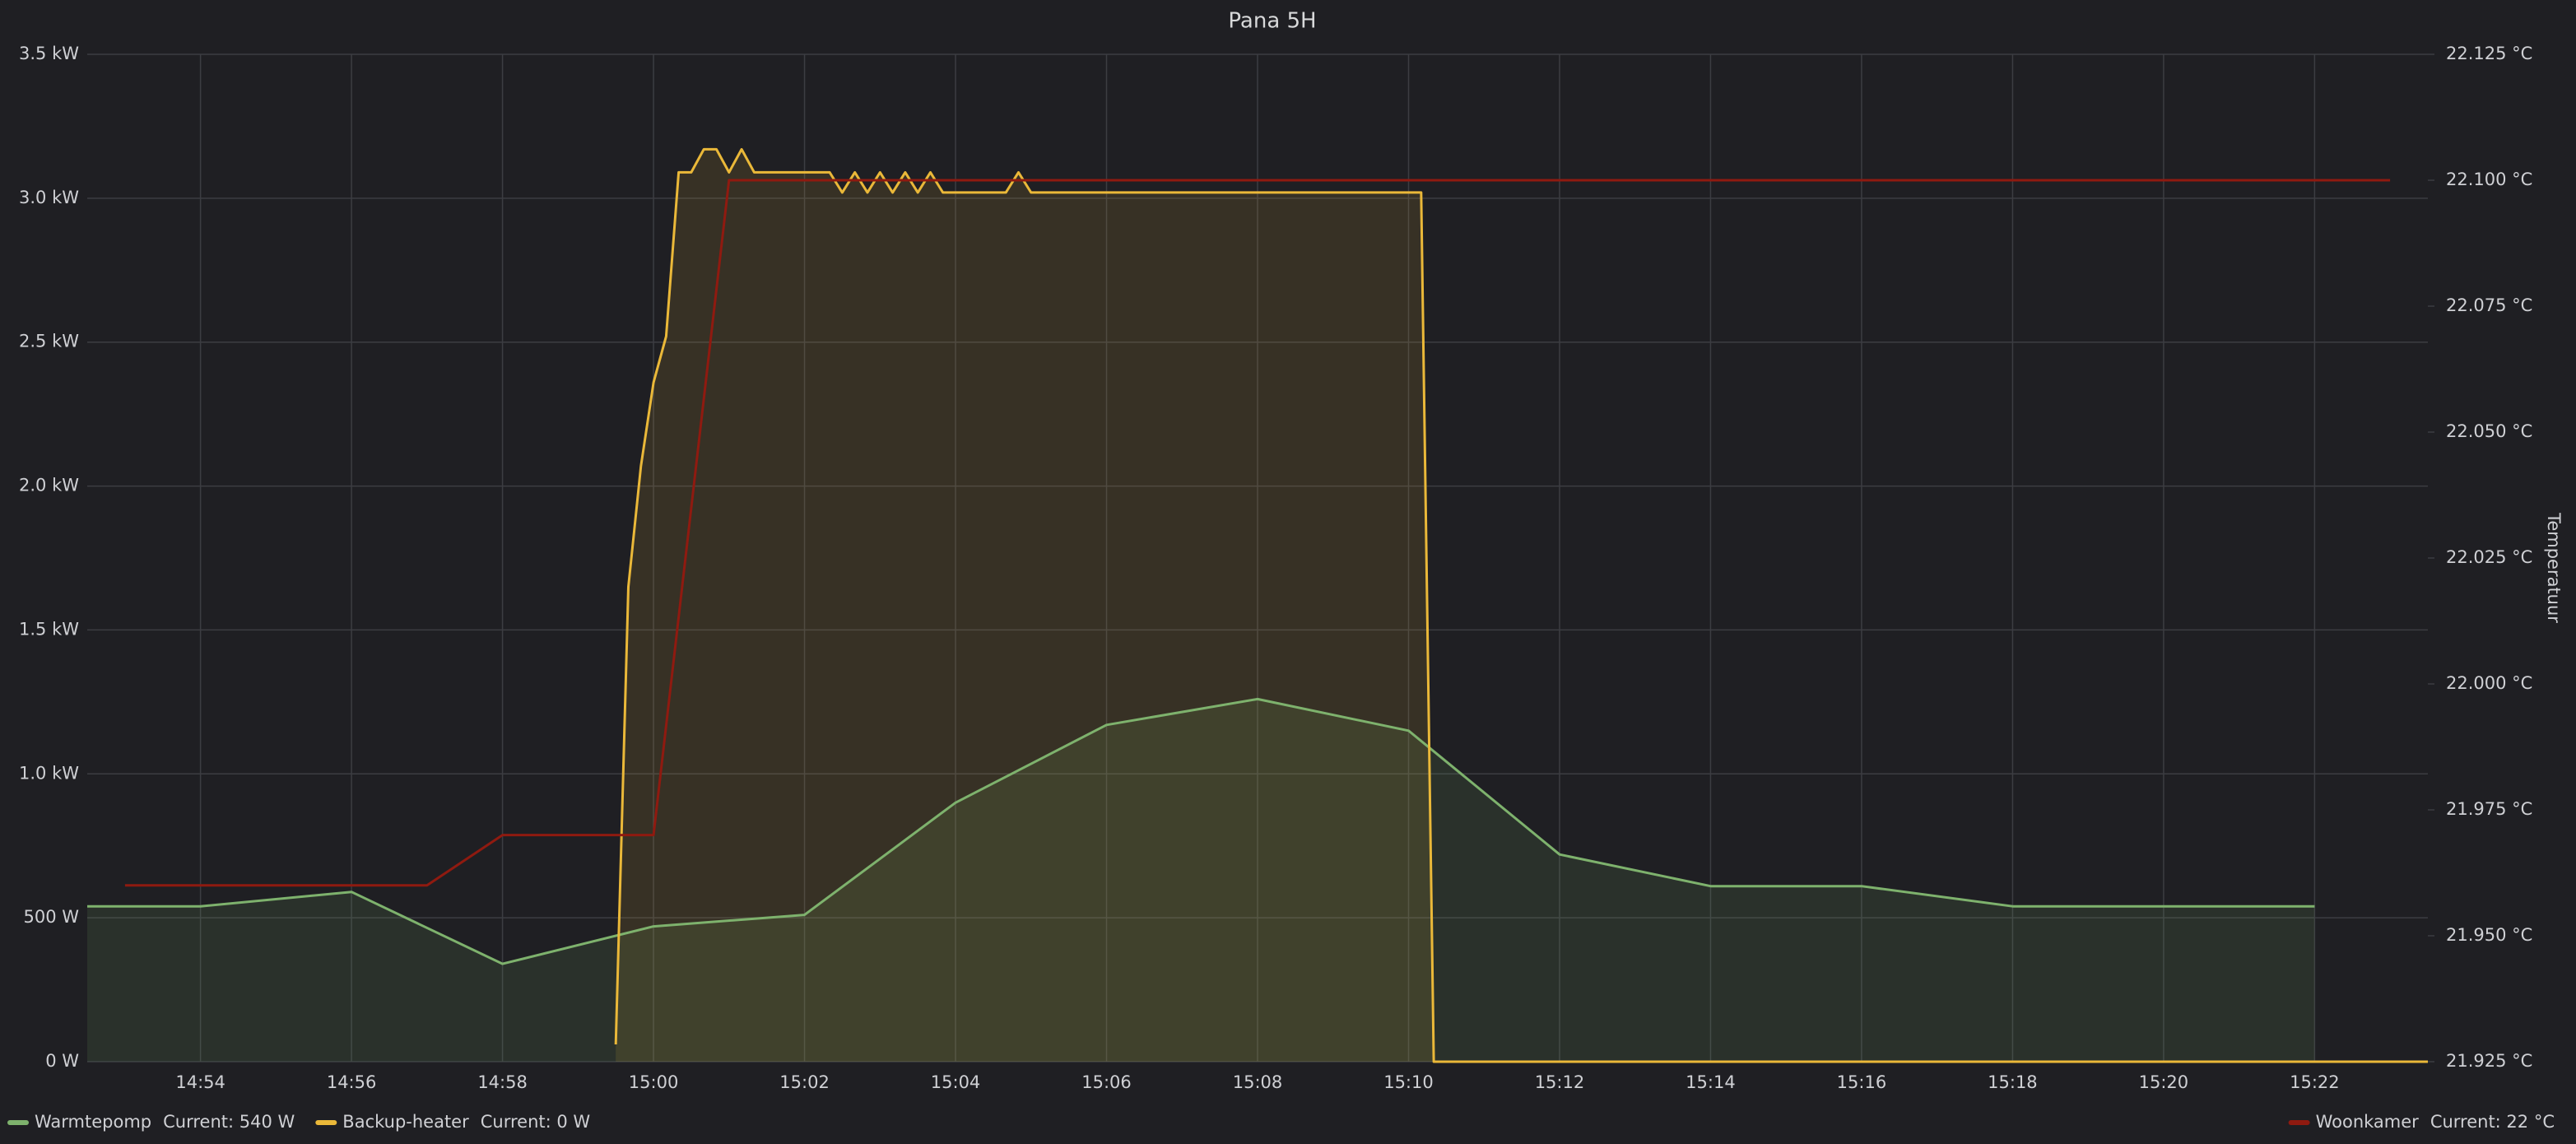 This screenshot has width=2576, height=1144. What do you see at coordinates (502, 1082) in the screenshot?
I see `x-tick-label: 14:58` at bounding box center [502, 1082].